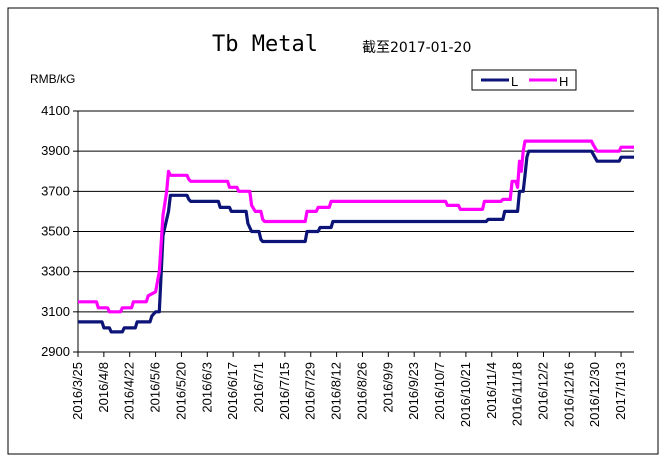 This screenshot has height=461, width=668. I want to click on y-tick-label: 3300, so click(55, 271).